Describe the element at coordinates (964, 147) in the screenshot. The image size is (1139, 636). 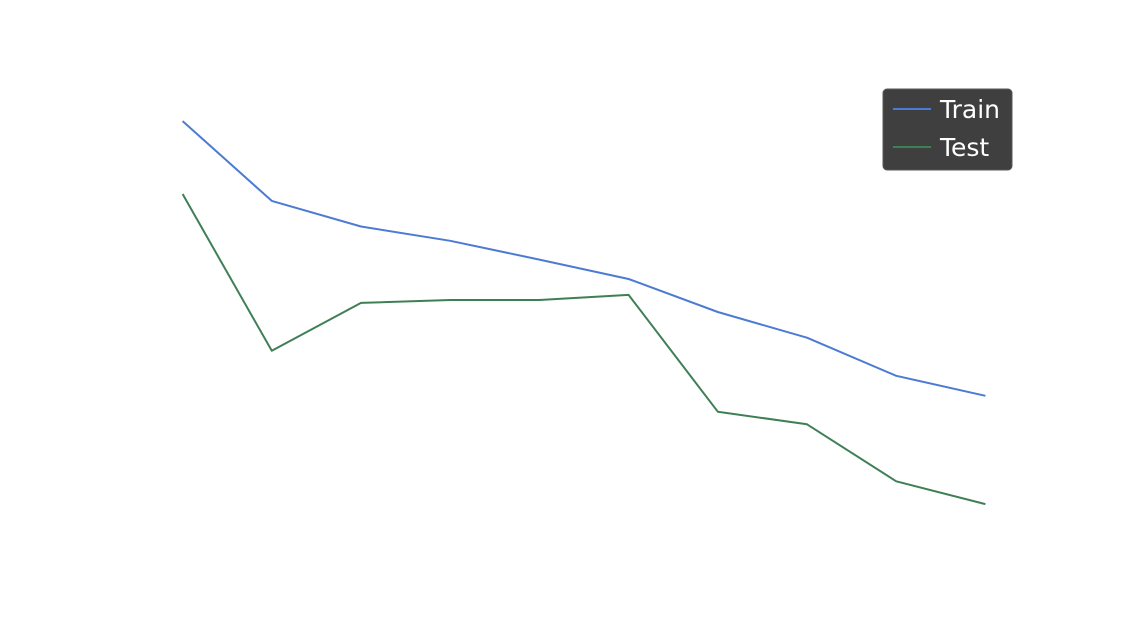
I see `legend-label-test: Test` at that location.